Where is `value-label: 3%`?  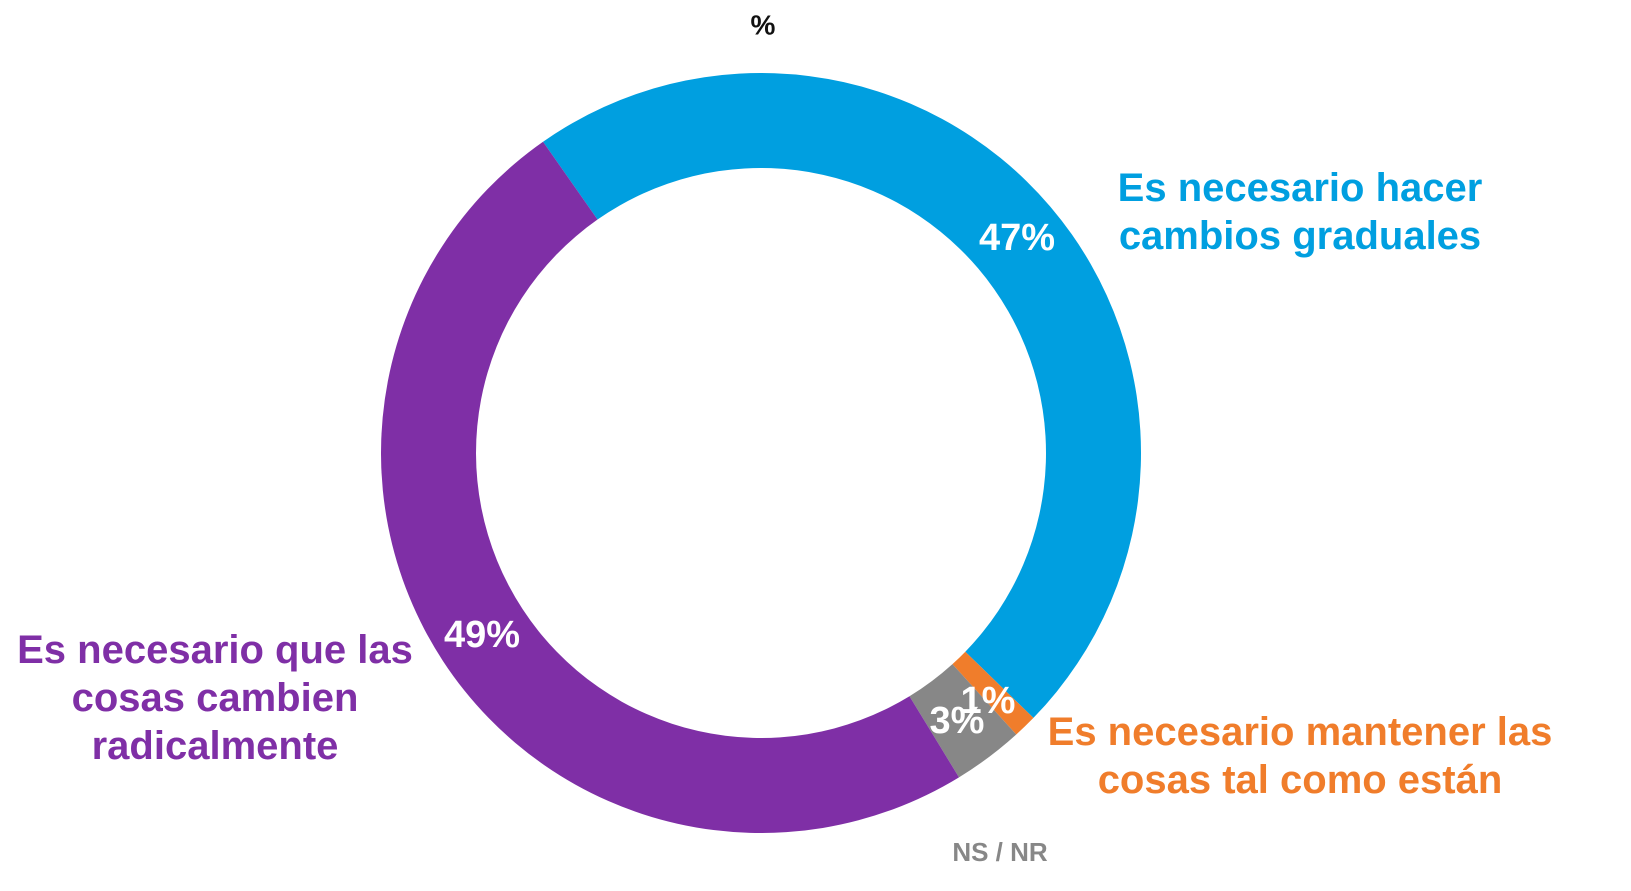
value-label: 3% is located at coordinates (957, 721).